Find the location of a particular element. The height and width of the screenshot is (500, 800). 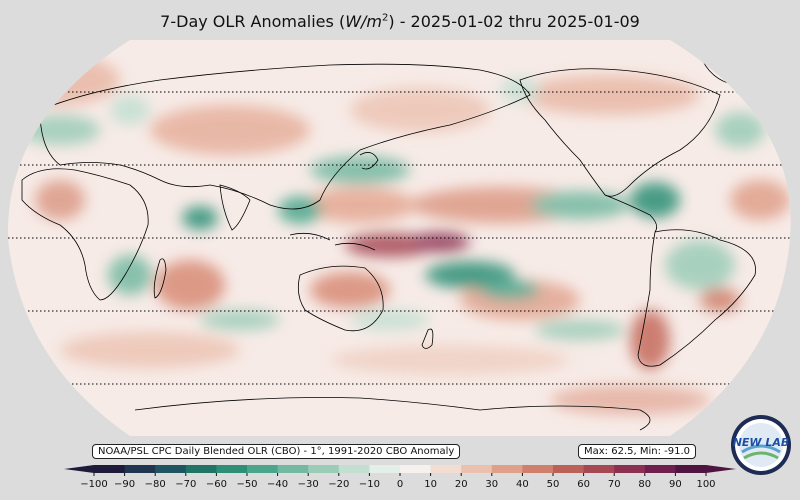

colorbar-extend-min is located at coordinates (79, 469).